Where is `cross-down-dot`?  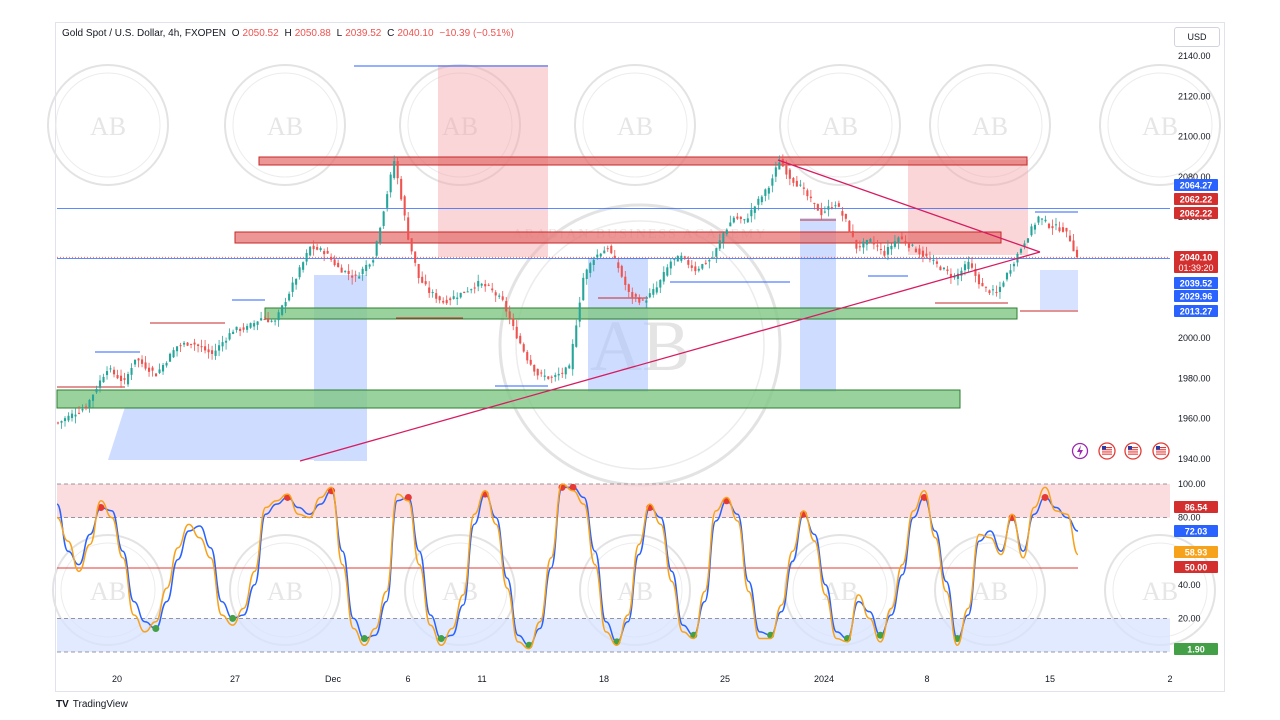
cross-down-dot is located at coordinates (573, 487).